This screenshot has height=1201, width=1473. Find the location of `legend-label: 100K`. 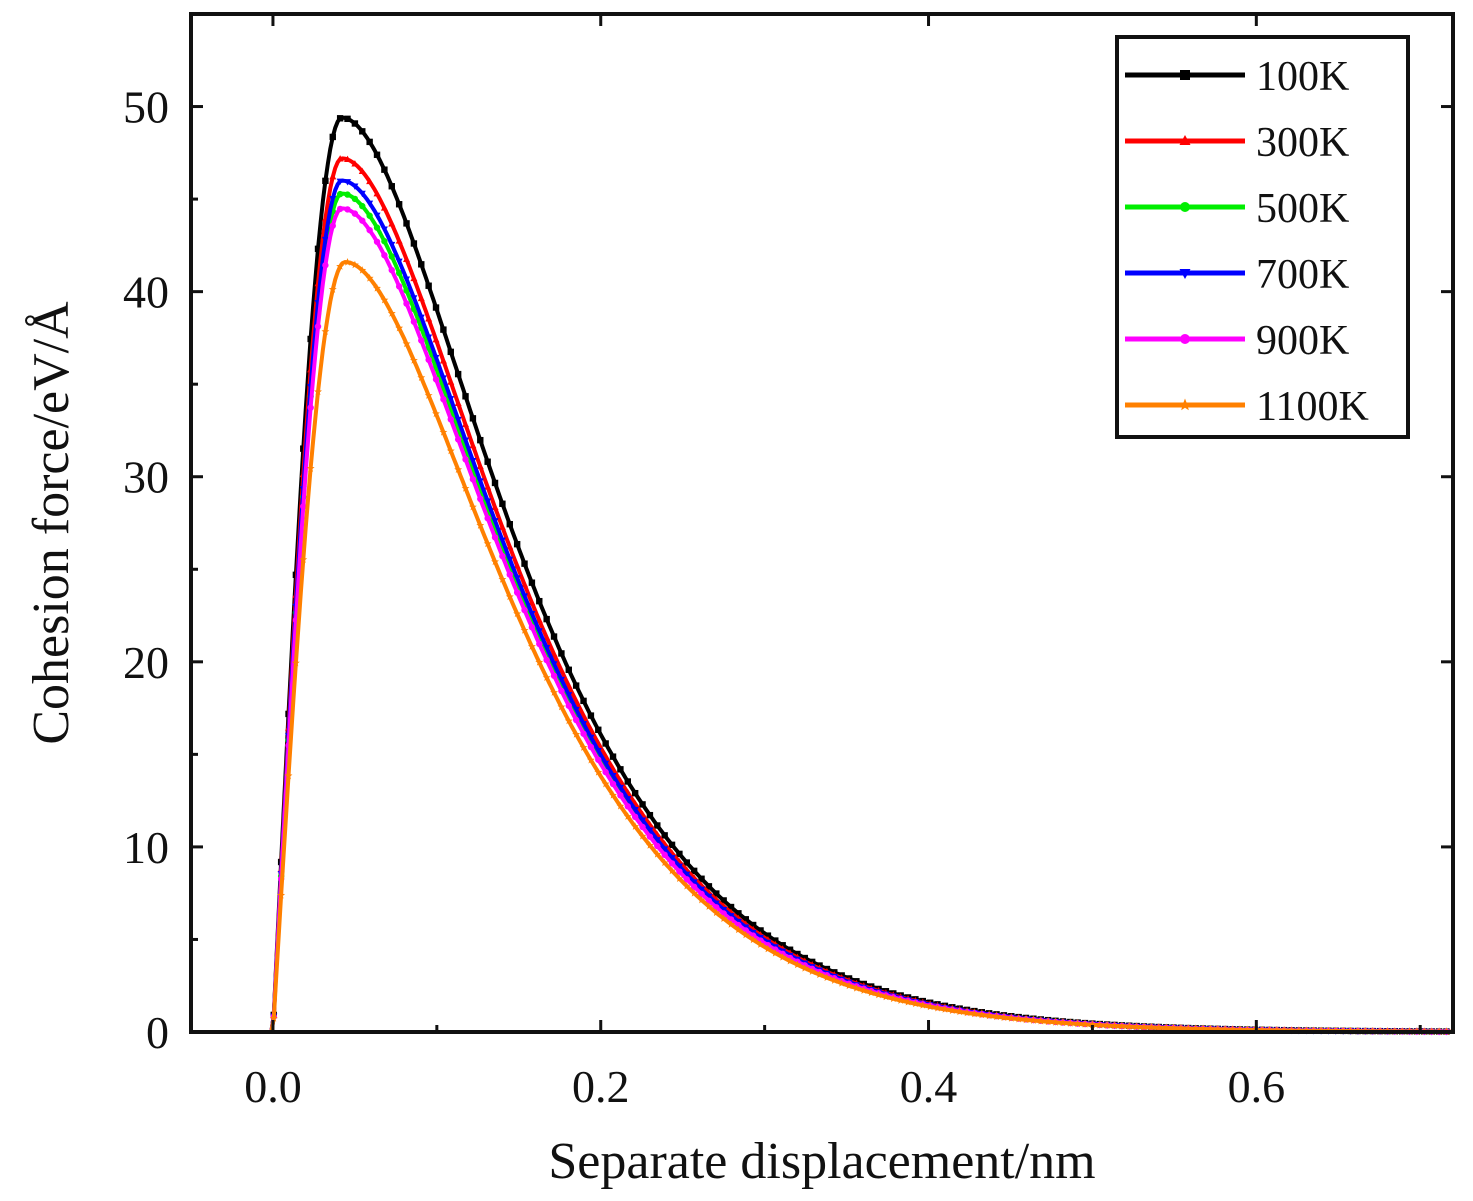

legend-label: 100K is located at coordinates (1302, 77).